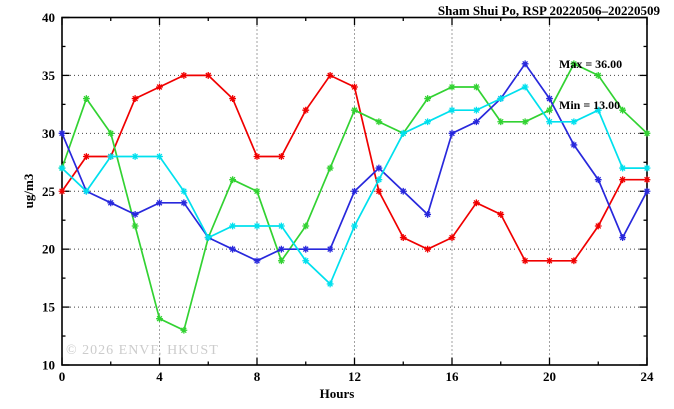 The width and height of the screenshot is (674, 409). I want to click on stats-annotation: Max = 36.00 Min = 13.00, so click(590, 85).